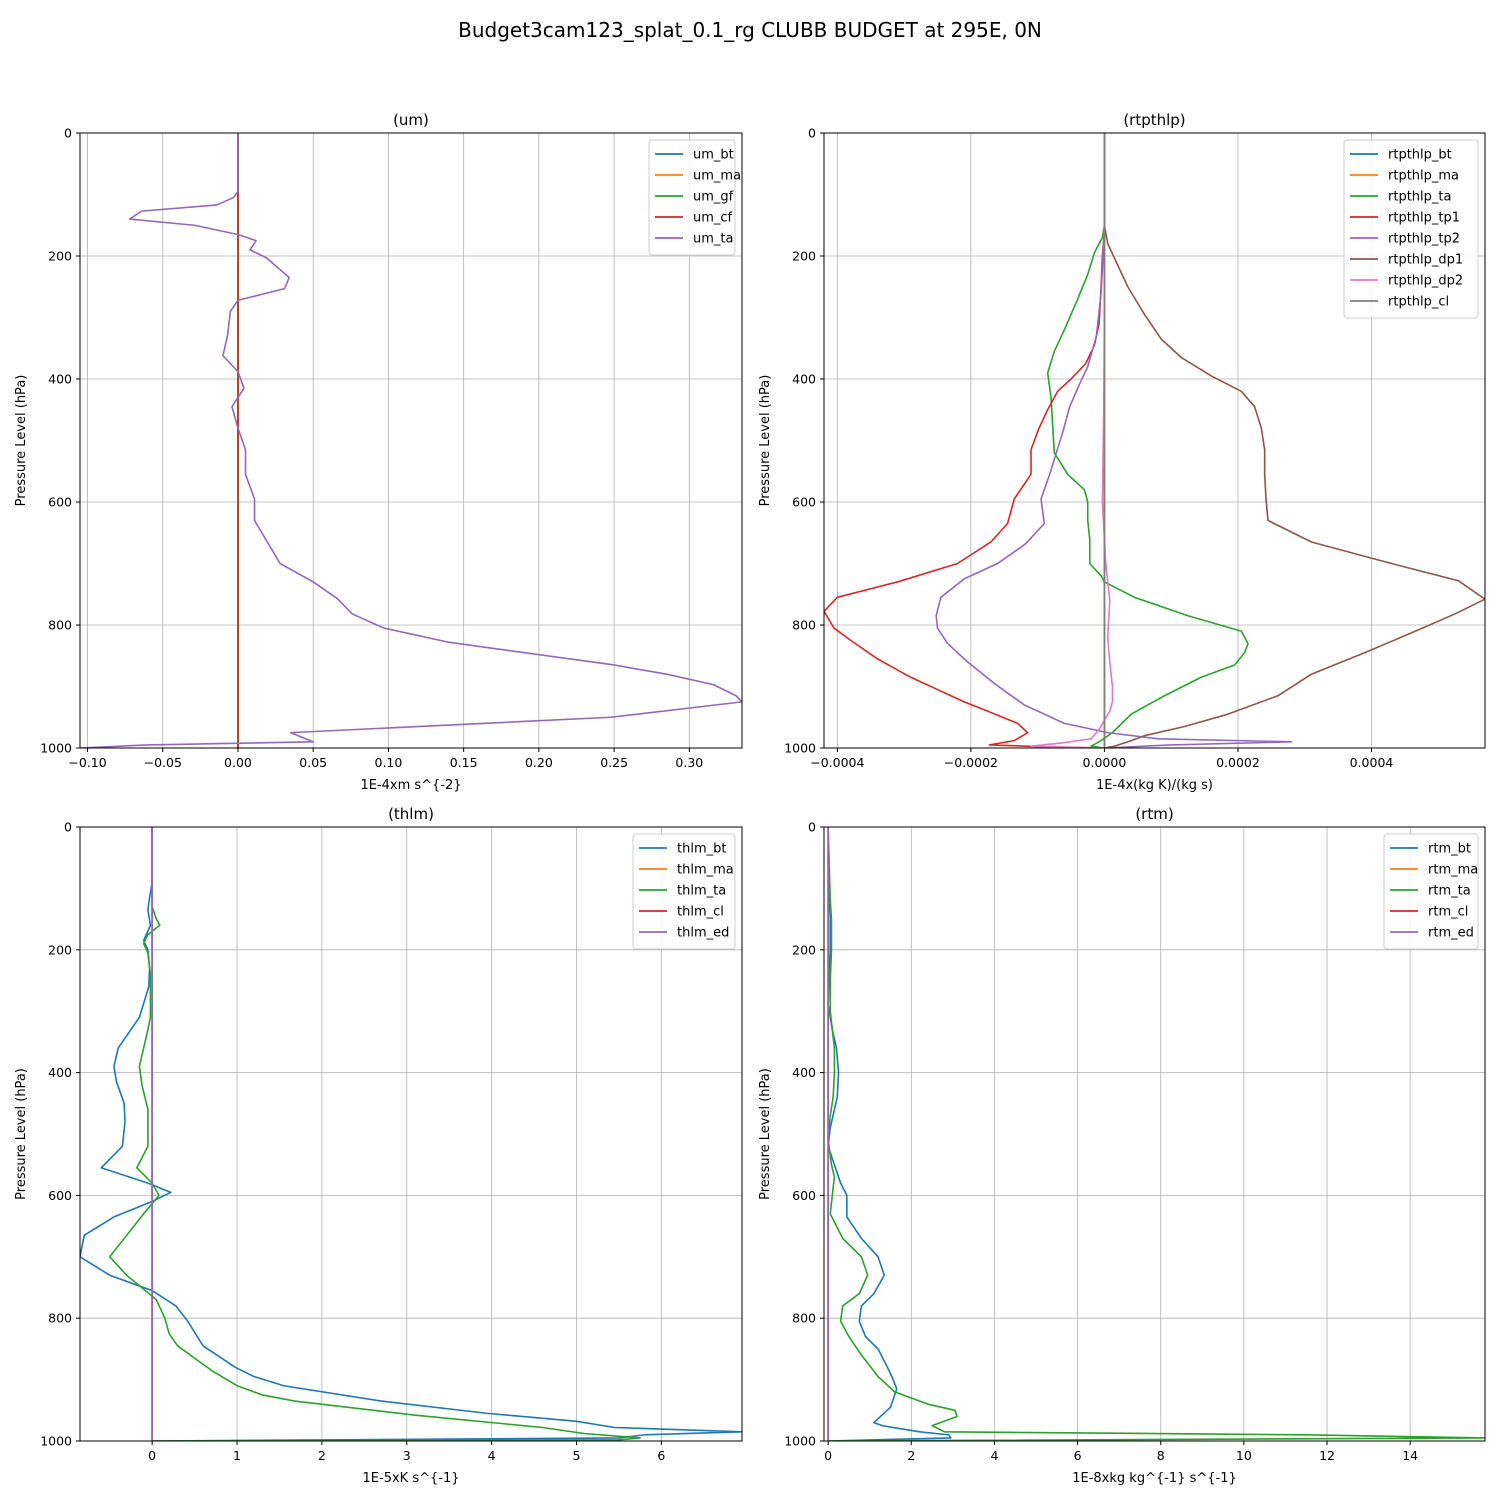 The width and height of the screenshot is (1500, 1500). What do you see at coordinates (1154, 120) in the screenshot?
I see `panel-title: (rtpthlp)` at bounding box center [1154, 120].